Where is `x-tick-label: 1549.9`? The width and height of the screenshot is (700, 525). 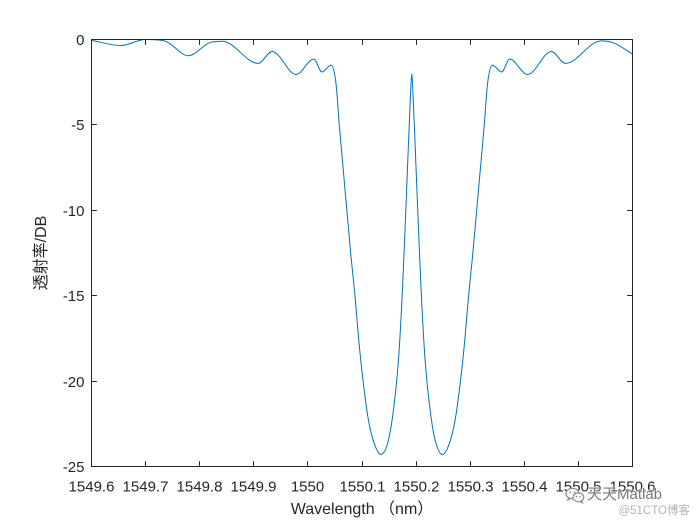 x-tick-label: 1549.9 is located at coordinates (254, 487).